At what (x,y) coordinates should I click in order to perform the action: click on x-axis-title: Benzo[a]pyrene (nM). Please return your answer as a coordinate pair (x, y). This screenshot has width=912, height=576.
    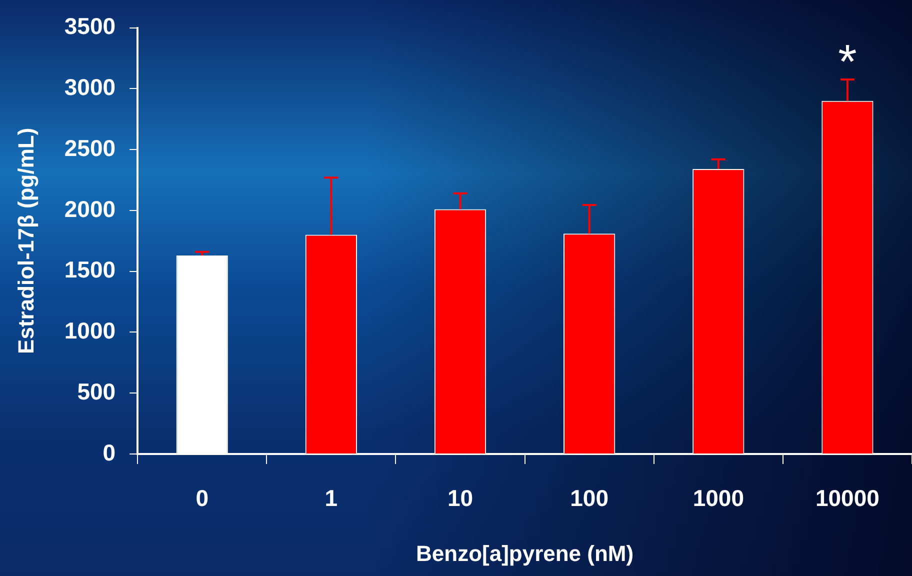
    Looking at the image, I should click on (525, 553).